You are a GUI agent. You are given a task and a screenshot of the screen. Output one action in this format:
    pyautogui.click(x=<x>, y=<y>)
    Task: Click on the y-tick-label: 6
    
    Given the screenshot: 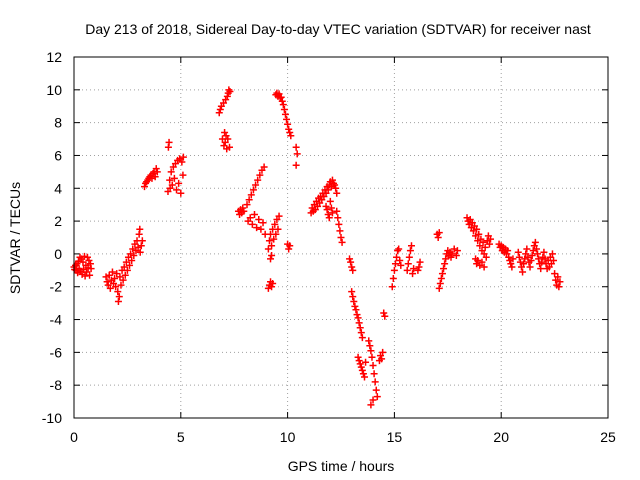 What is the action you would take?
    pyautogui.click(x=58, y=155)
    